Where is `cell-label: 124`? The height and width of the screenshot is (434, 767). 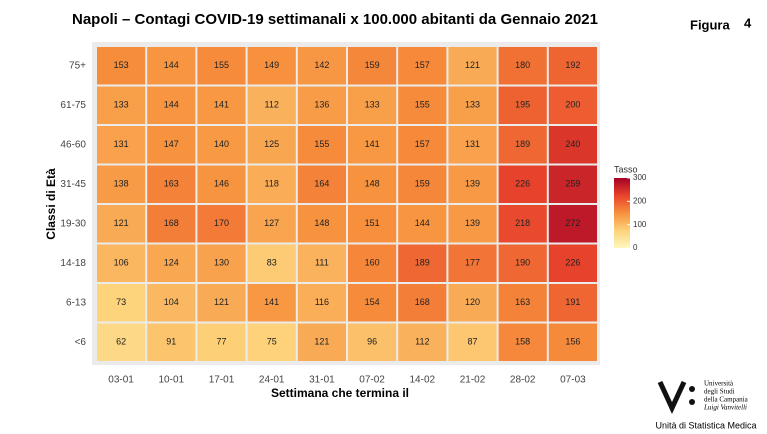
cell-label: 124 is located at coordinates (171, 263).